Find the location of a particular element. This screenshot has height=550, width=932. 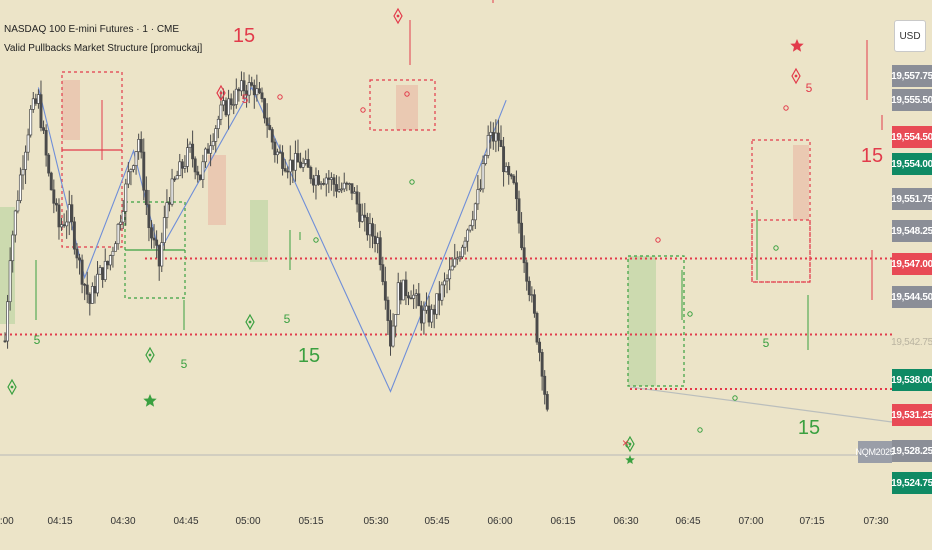

price-tag: 19,528.25 is located at coordinates (911, 451).